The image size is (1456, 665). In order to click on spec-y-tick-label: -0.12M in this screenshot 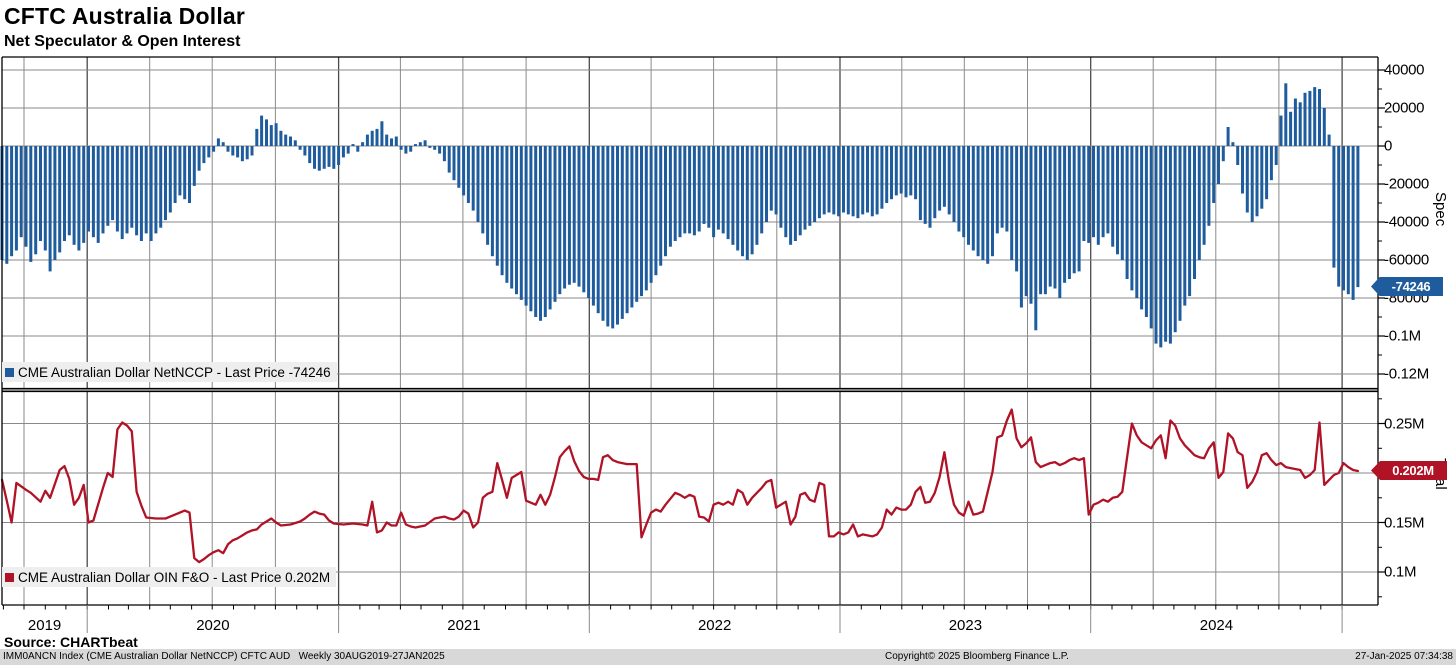, I will do `click(1406, 374)`.